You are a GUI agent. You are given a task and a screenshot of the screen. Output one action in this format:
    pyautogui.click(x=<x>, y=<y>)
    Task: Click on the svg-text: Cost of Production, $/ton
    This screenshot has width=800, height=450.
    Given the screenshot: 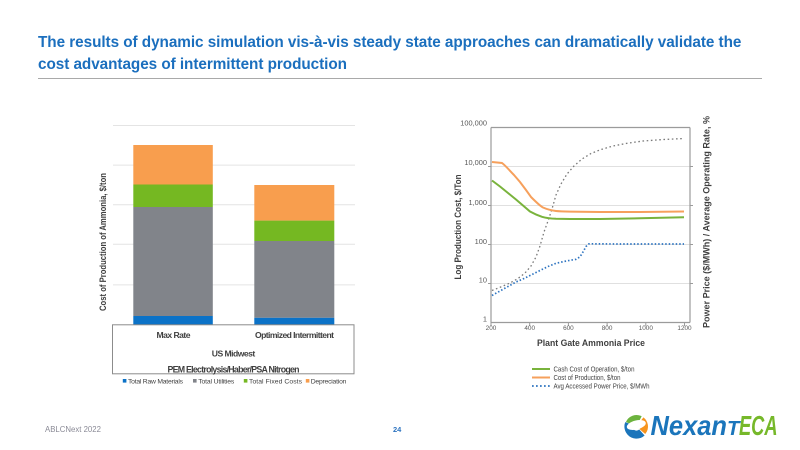 What is the action you would take?
    pyautogui.click(x=587, y=377)
    